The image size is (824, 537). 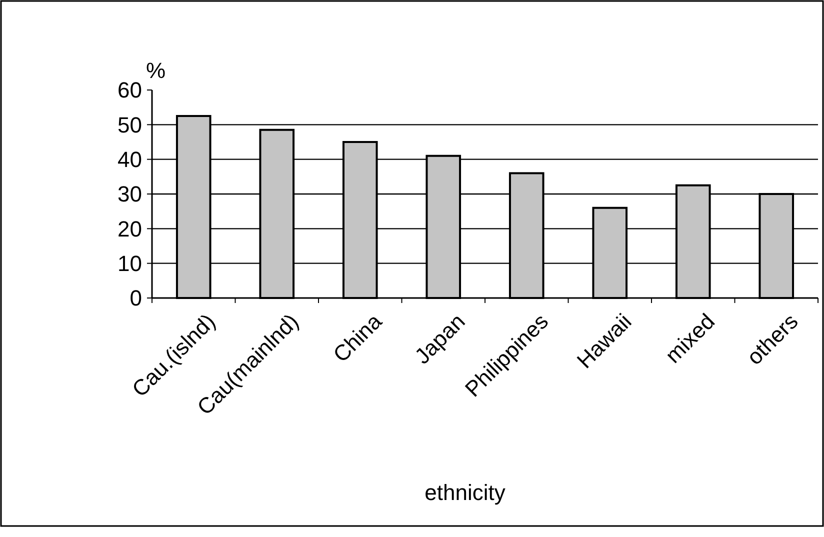 I want to click on y-tick-label: 0, so click(x=136, y=298).